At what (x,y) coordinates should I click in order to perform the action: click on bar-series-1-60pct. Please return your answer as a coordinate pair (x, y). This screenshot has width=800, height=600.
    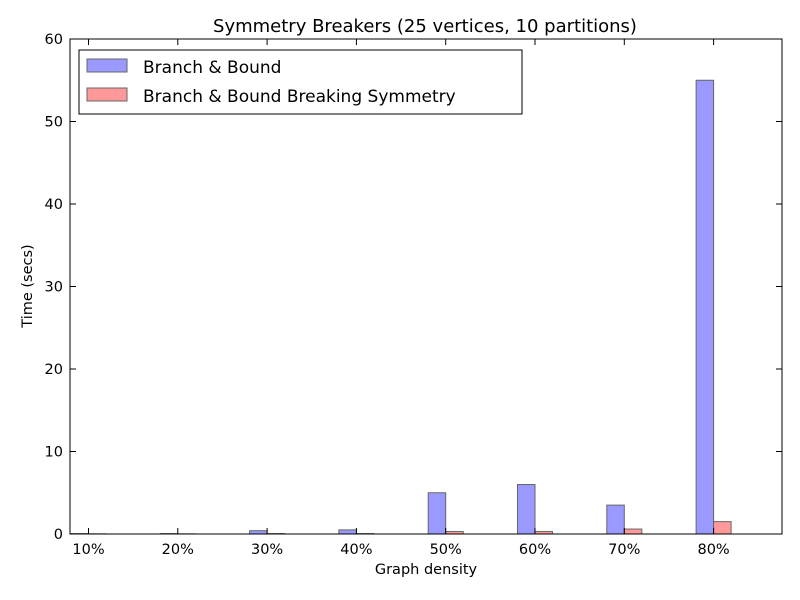
    Looking at the image, I should click on (526, 509).